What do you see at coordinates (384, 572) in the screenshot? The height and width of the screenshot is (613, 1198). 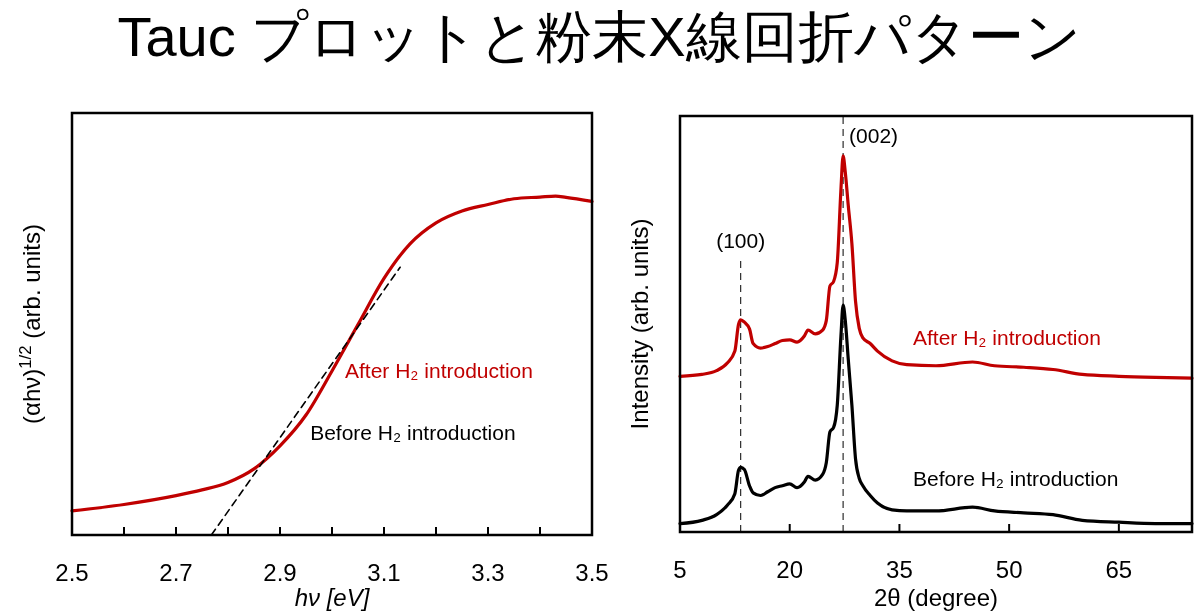 I see `x-tick-label: 3.1` at bounding box center [384, 572].